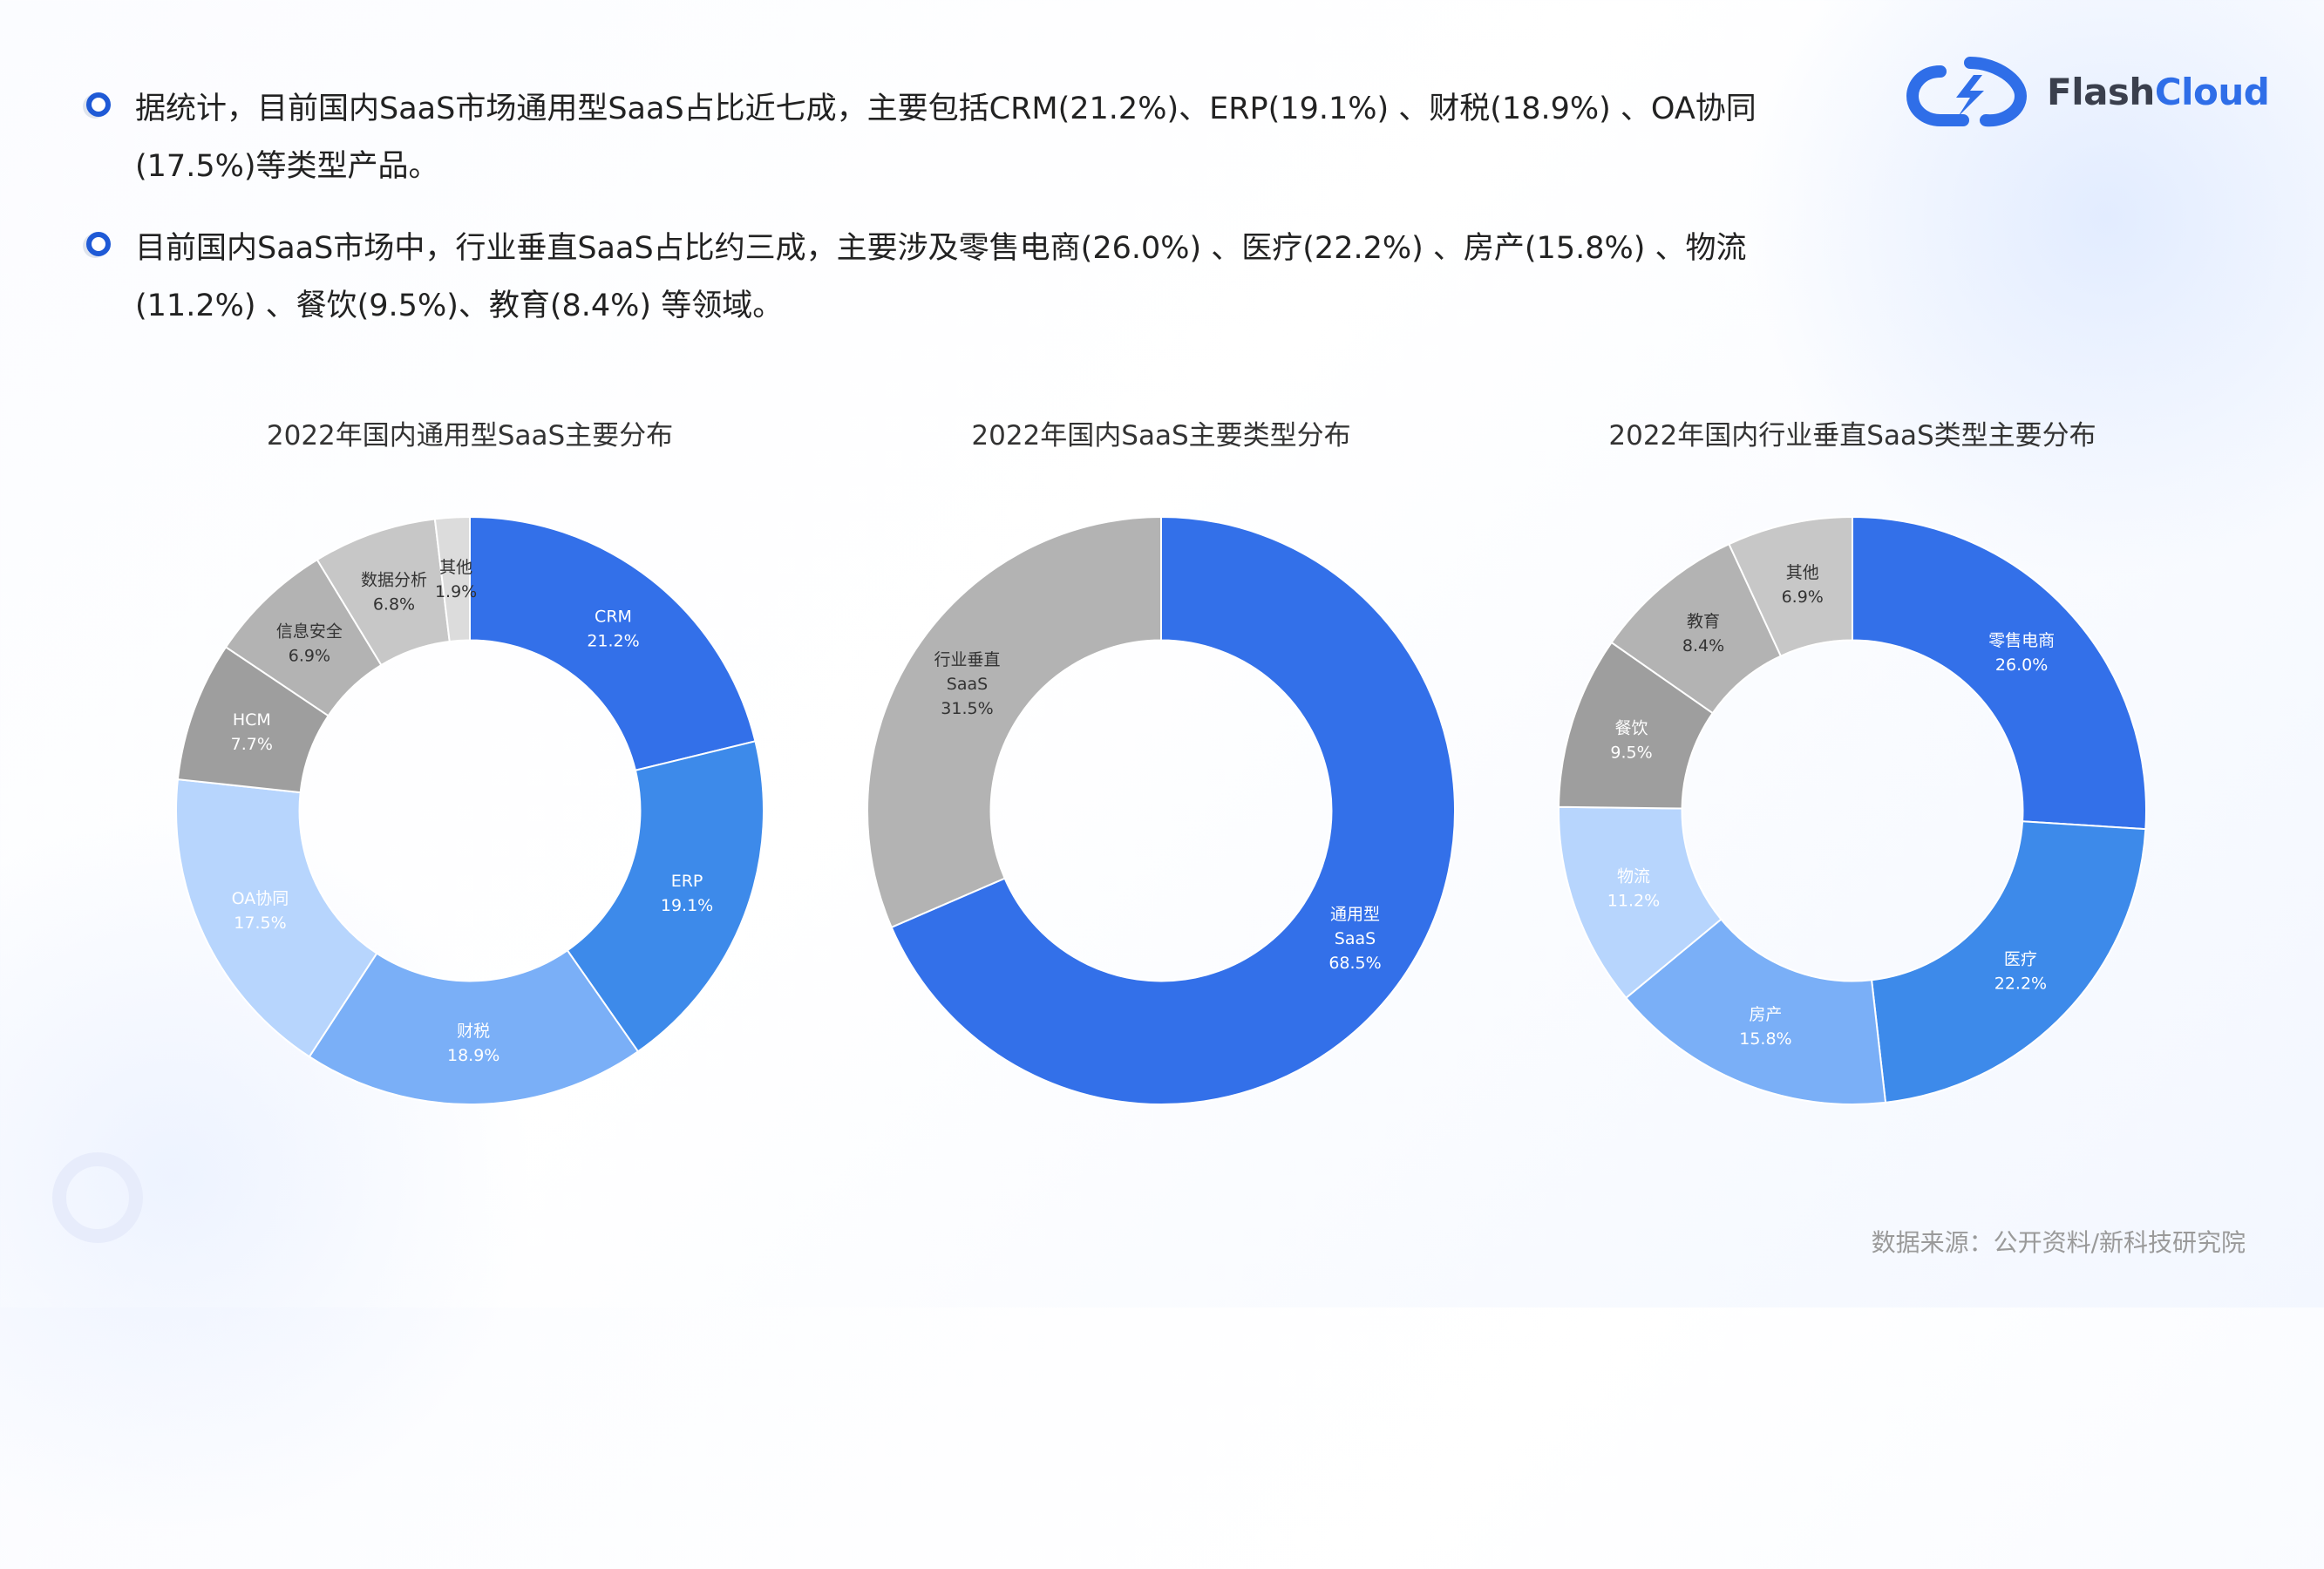  I want to click on donut-chart-types: 通用型 SaaS 68.5% 行业垂直 SaaS 31.5%, so click(1161, 810).